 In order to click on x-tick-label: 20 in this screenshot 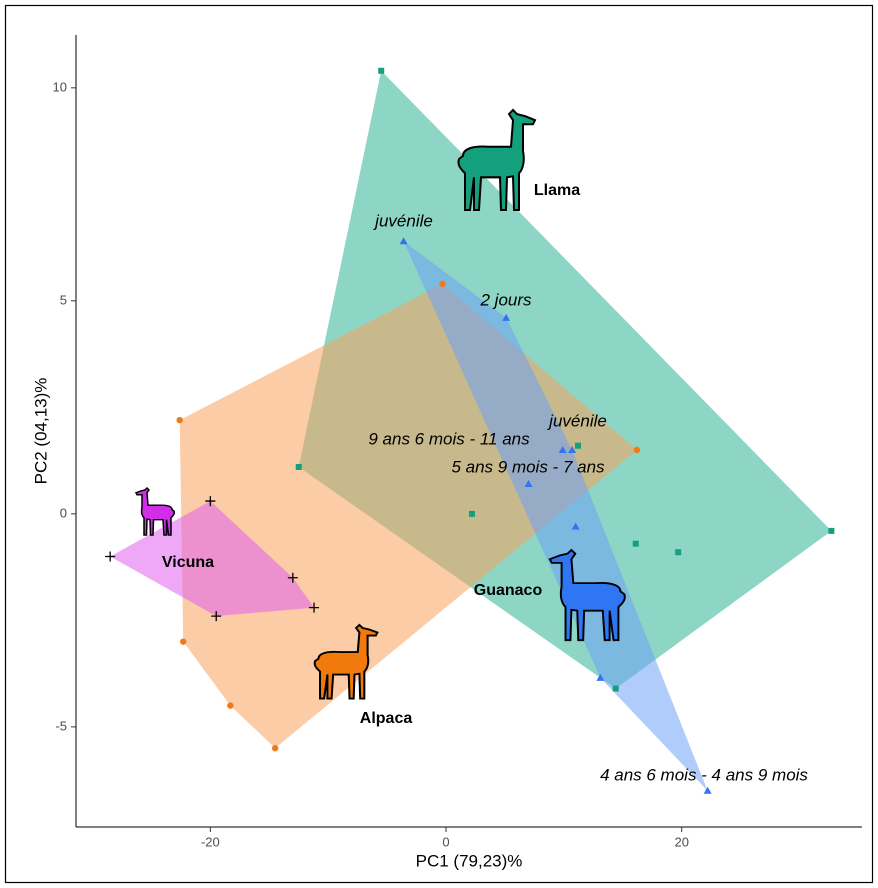, I will do `click(681, 841)`.